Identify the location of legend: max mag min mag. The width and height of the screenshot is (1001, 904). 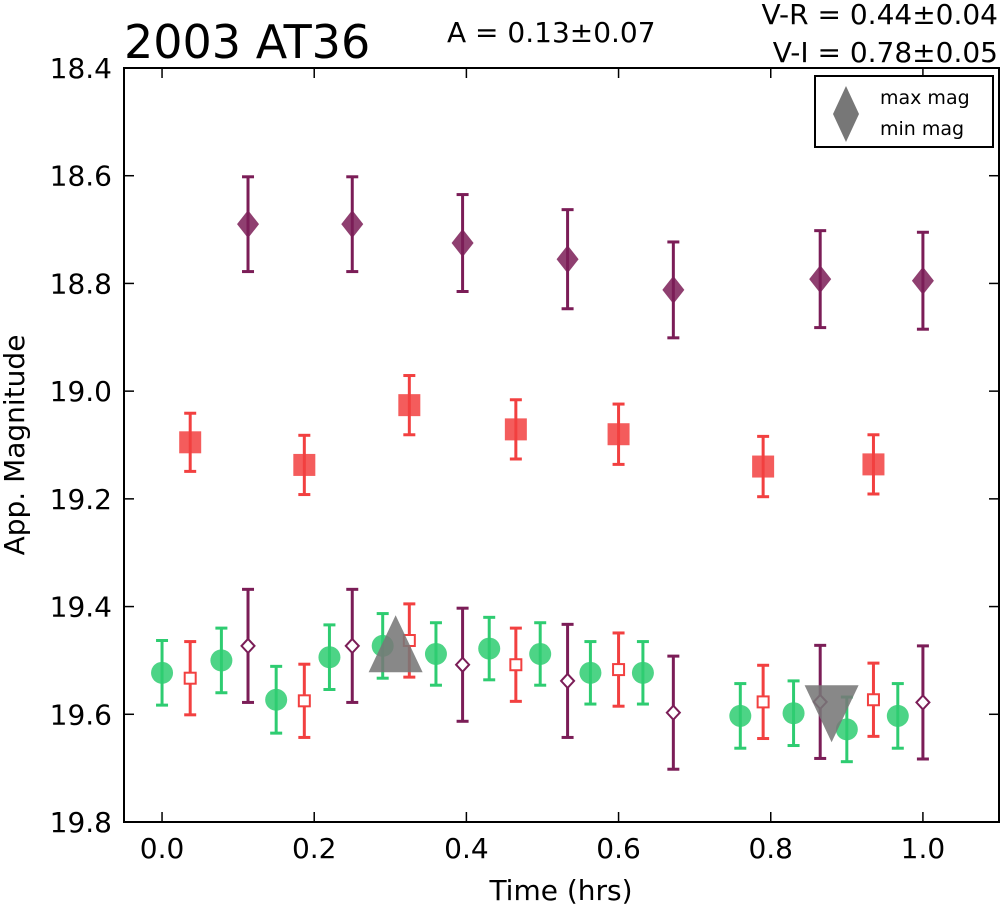
(904, 111).